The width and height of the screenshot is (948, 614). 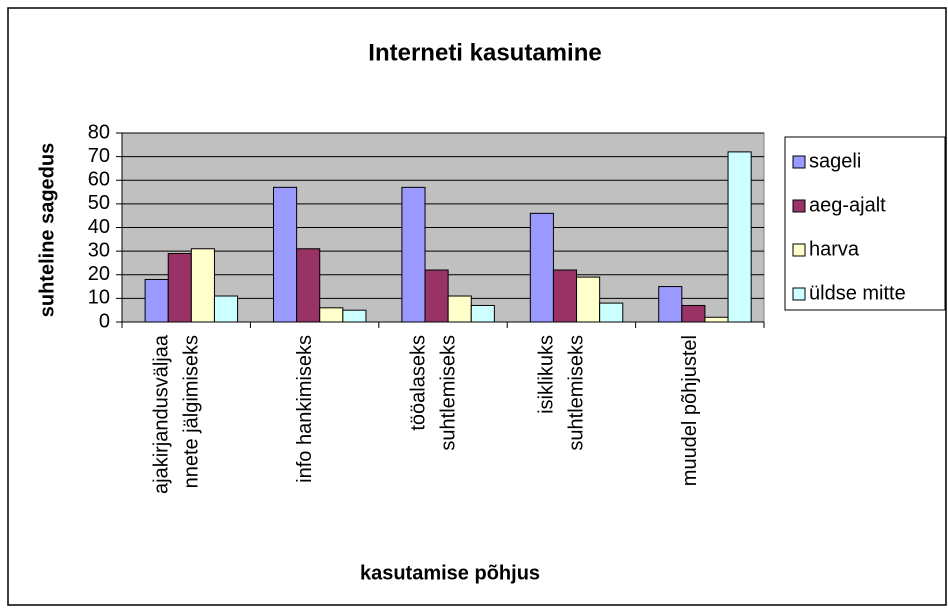 I want to click on y-tick-label: 30, so click(x=99, y=250).